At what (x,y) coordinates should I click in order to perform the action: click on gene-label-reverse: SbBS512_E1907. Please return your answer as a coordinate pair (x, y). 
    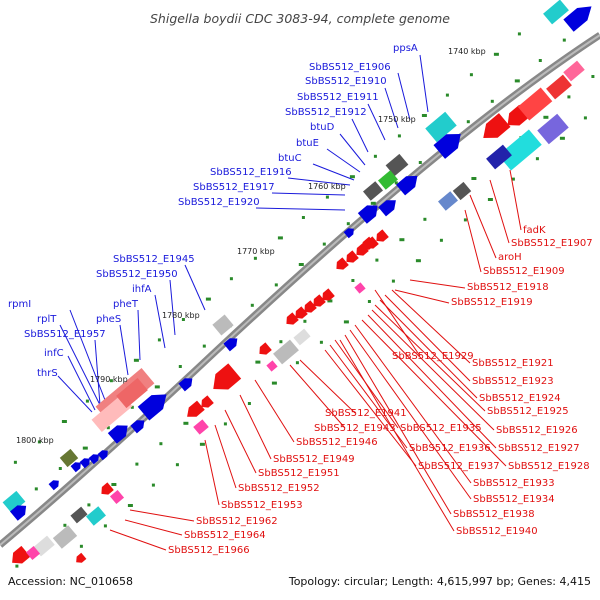
    Looking at the image, I should click on (552, 243).